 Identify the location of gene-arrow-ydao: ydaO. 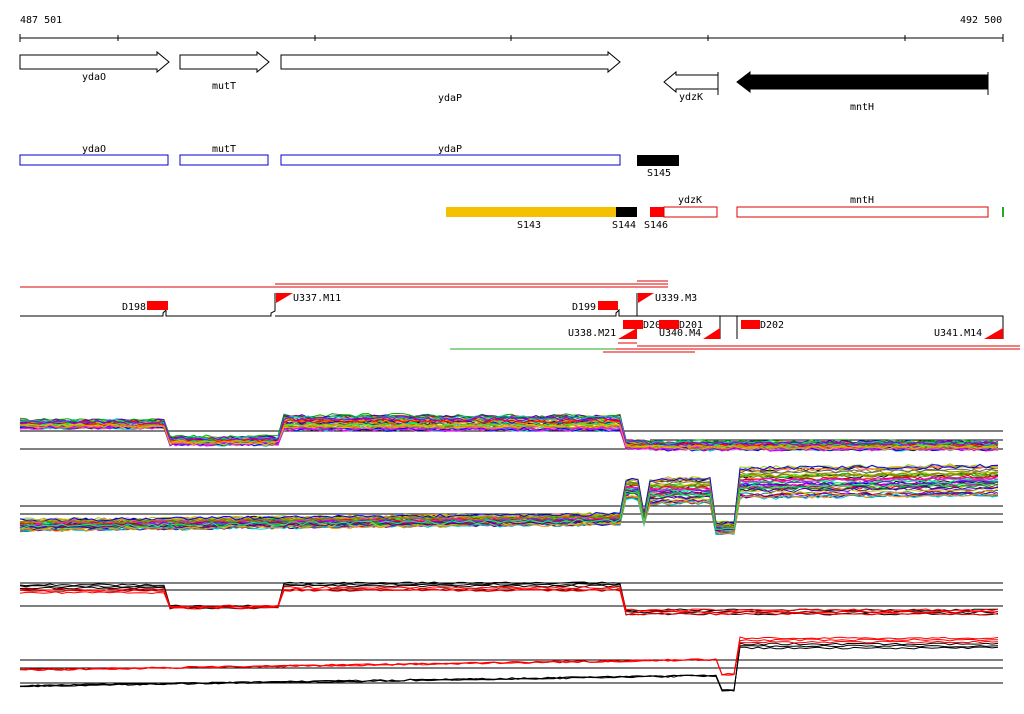
(94, 66).